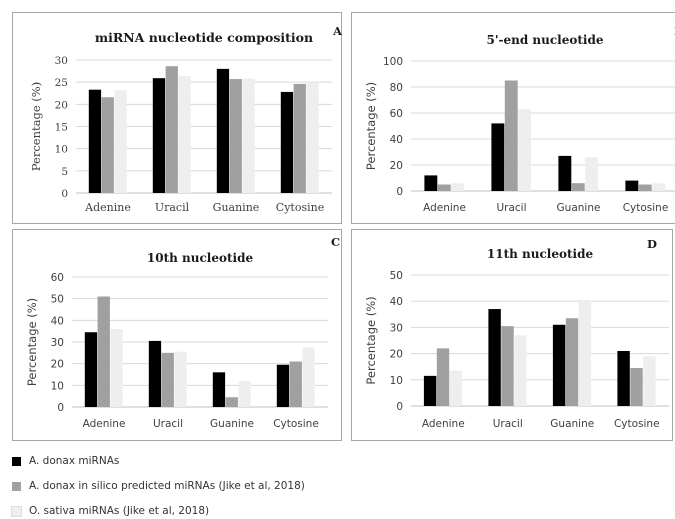 Image resolution: width=675 pixels, height=519 pixels. What do you see at coordinates (61, 128) in the screenshot?
I see `y-tick-label: 15` at bounding box center [61, 128].